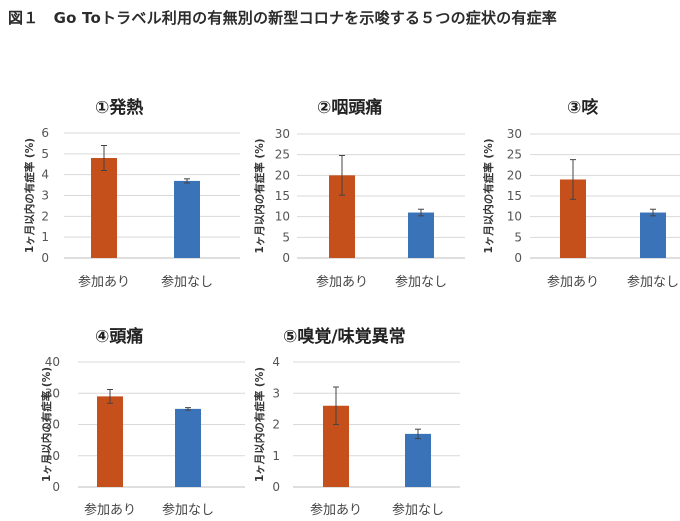 Image resolution: width=680 pixels, height=521 pixels. Describe the element at coordinates (119, 107) in the screenshot. I see `chart-title: ①発熱` at that location.